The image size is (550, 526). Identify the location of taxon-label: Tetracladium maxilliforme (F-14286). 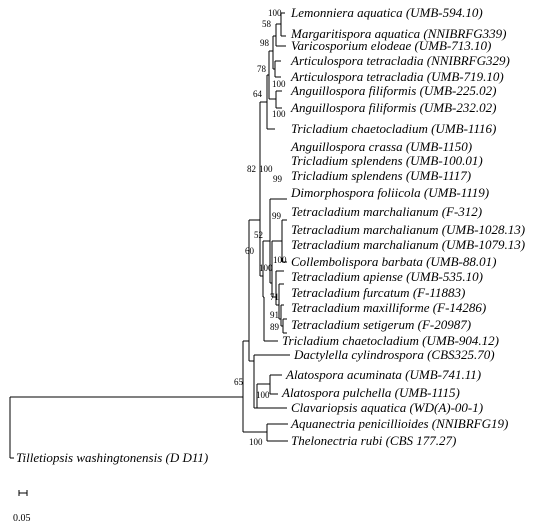
(388, 307).